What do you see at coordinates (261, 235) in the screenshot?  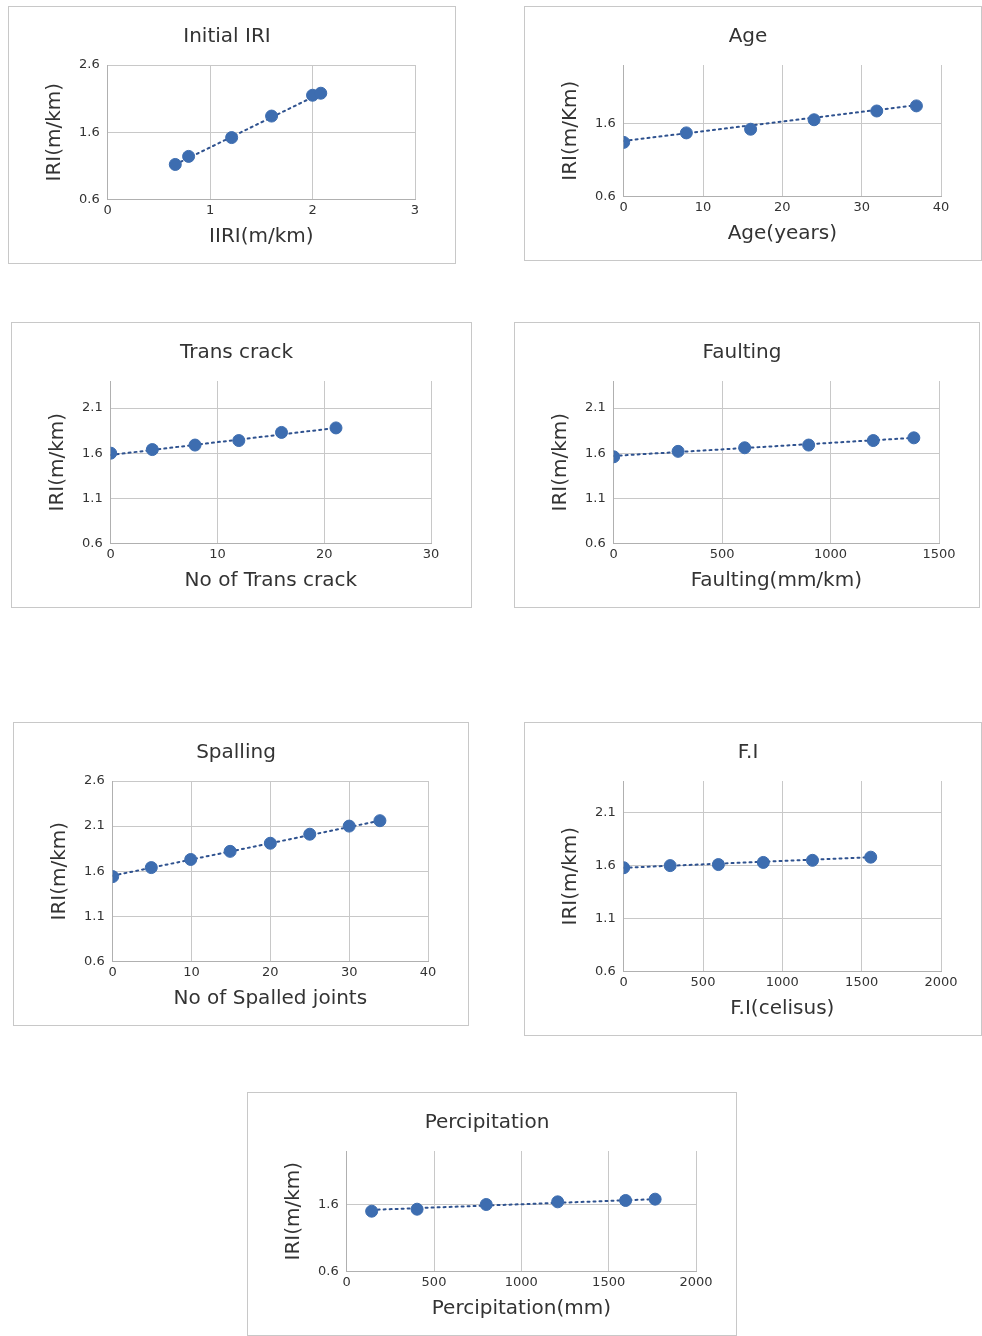 I see `x-axis-title: IIRI(m/km)` at bounding box center [261, 235].